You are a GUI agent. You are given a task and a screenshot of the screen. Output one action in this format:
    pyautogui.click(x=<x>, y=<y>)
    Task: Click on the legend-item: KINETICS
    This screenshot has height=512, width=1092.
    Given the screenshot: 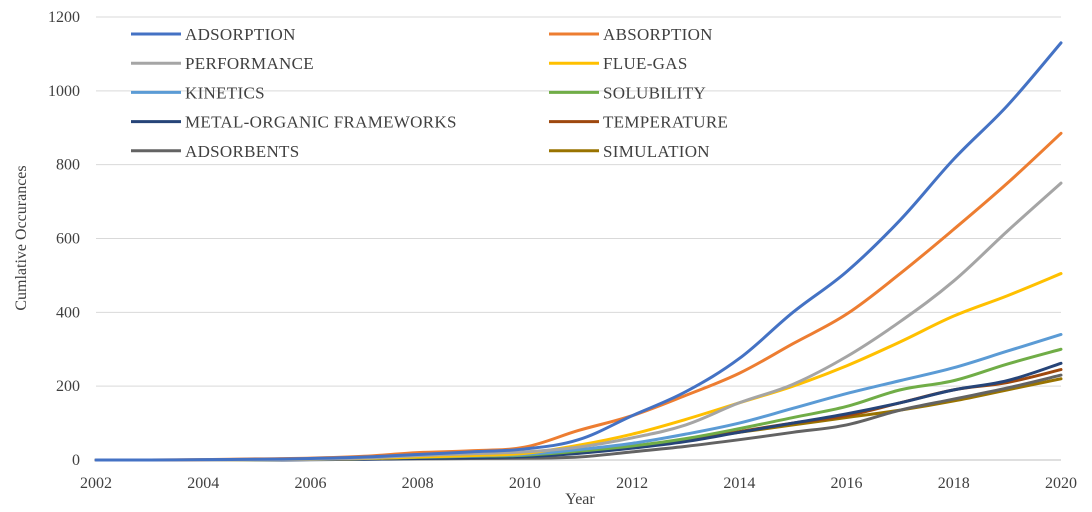 What is the action you would take?
    pyautogui.click(x=198, y=92)
    